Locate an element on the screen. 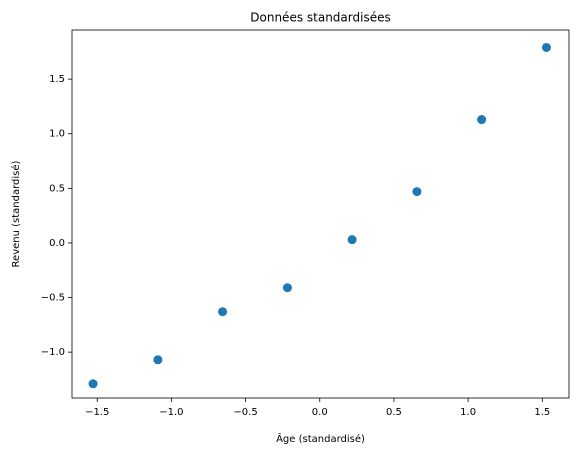 Image resolution: width=578 pixels, height=457 pixels. y-tick-label: 1.0 is located at coordinates (57, 134).